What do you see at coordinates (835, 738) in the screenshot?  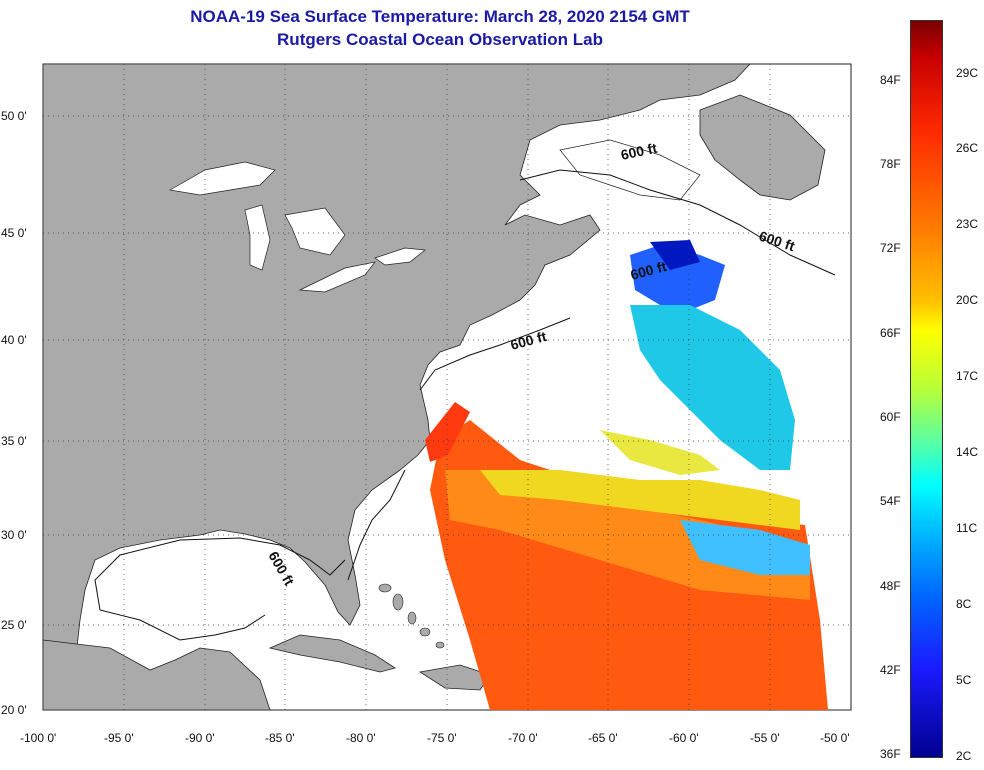 I see `lon-label: -50 0'` at bounding box center [835, 738].